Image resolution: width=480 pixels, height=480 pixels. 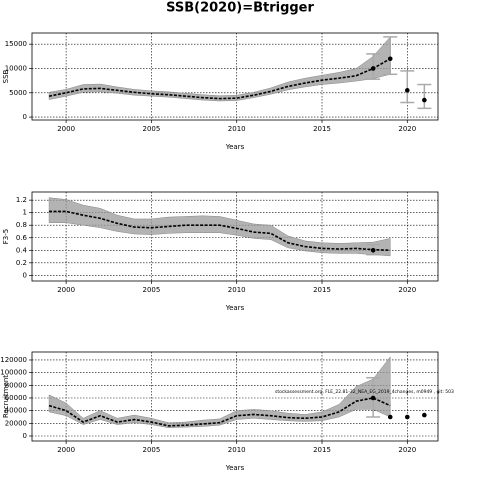 What do you see at coordinates (13, 373) in the screenshot?
I see `y-tick-label: 100000` at bounding box center [13, 373].